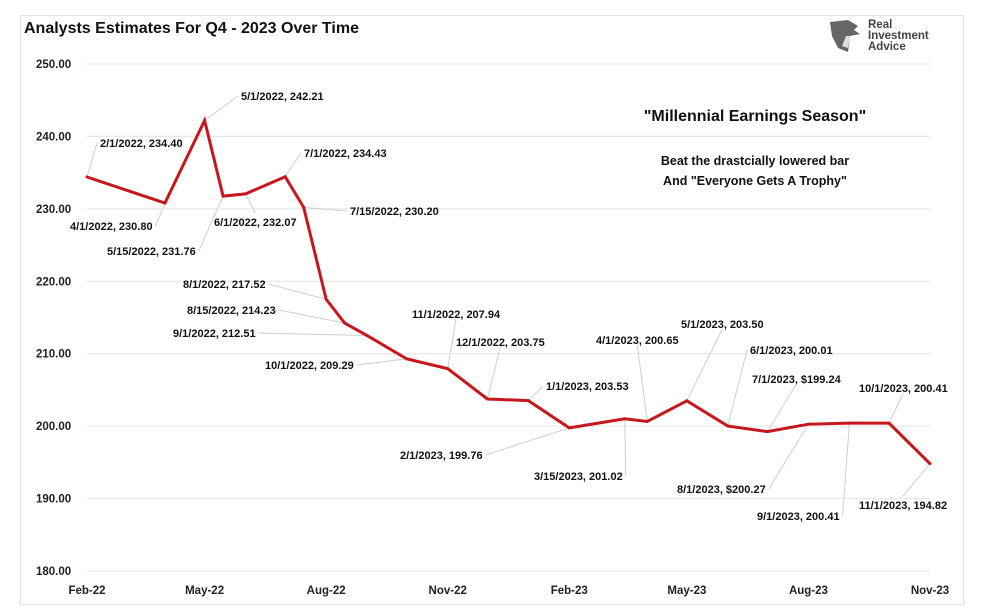 The height and width of the screenshot is (616, 994). What do you see at coordinates (53, 572) in the screenshot?
I see `y-tick-label: 180.00` at bounding box center [53, 572].